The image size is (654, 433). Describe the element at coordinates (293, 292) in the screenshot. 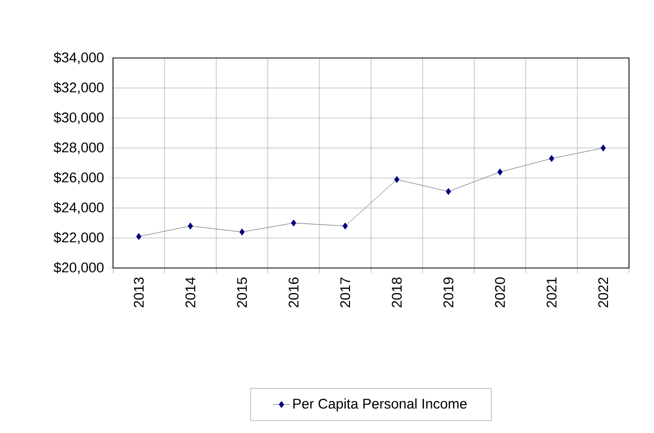

I see `x-tick-label: 2016` at that location.